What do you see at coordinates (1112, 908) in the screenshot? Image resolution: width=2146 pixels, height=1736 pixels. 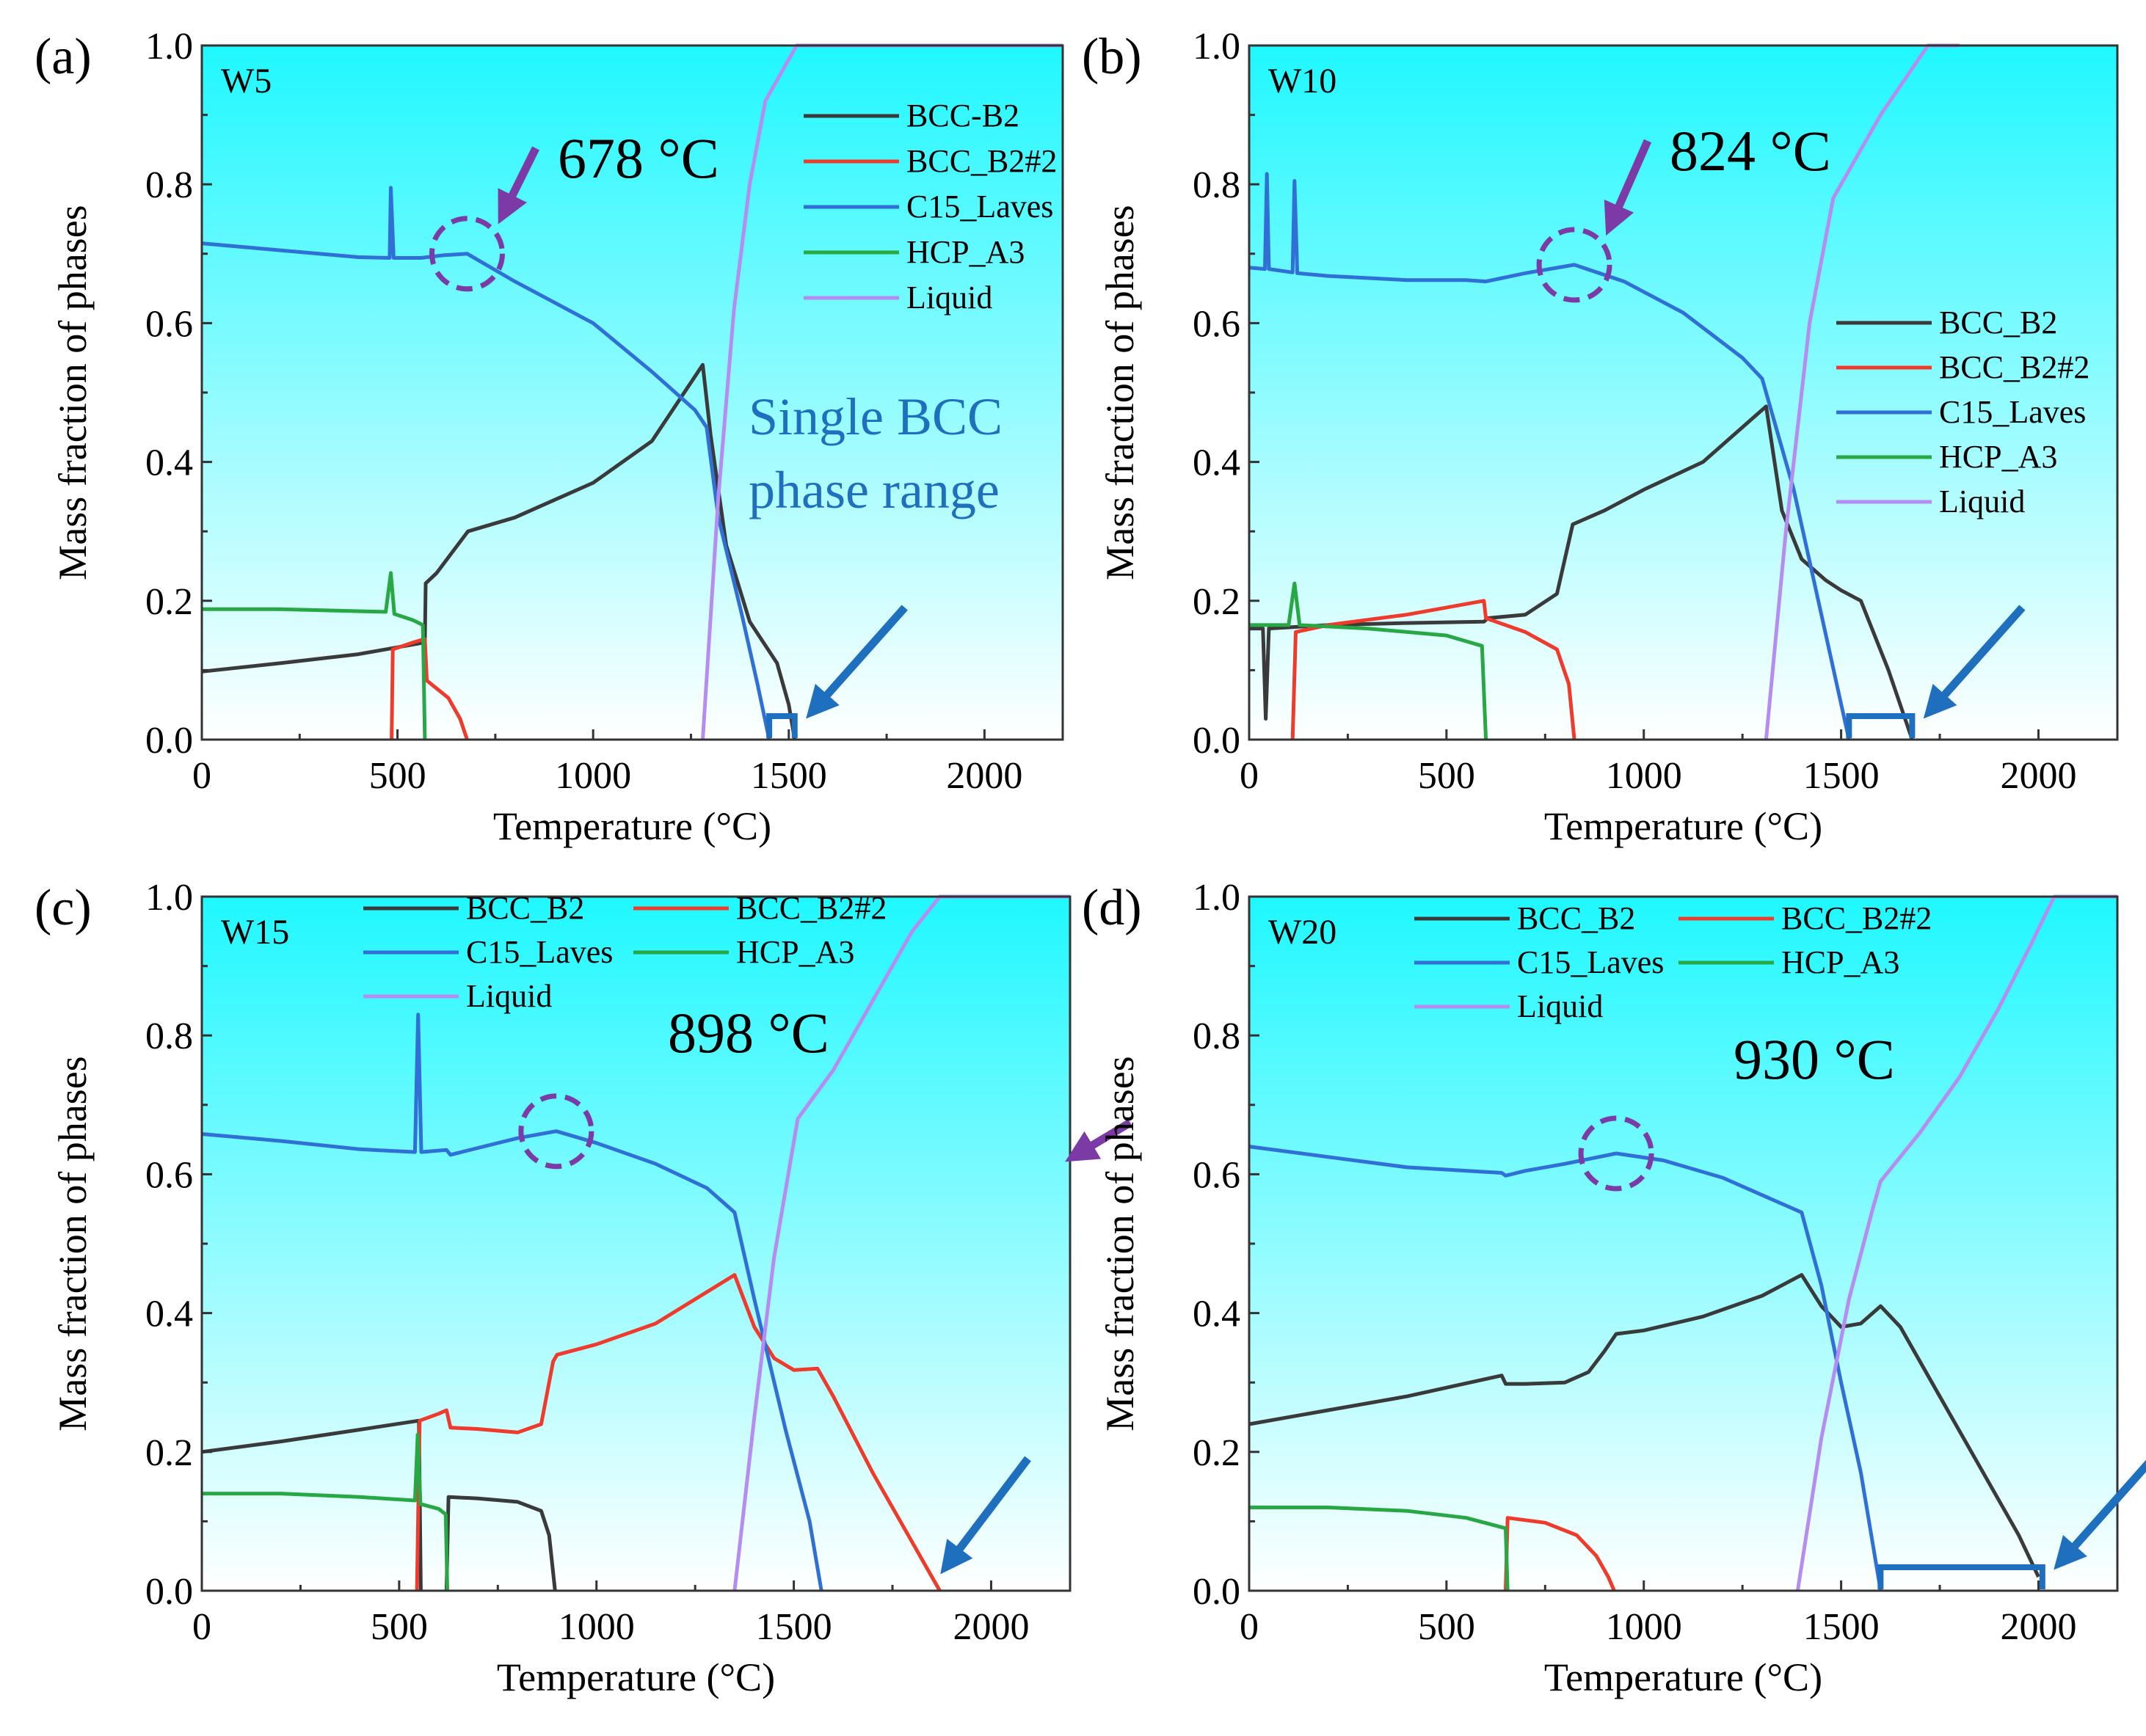 I see `panel-label: (d)` at bounding box center [1112, 908].